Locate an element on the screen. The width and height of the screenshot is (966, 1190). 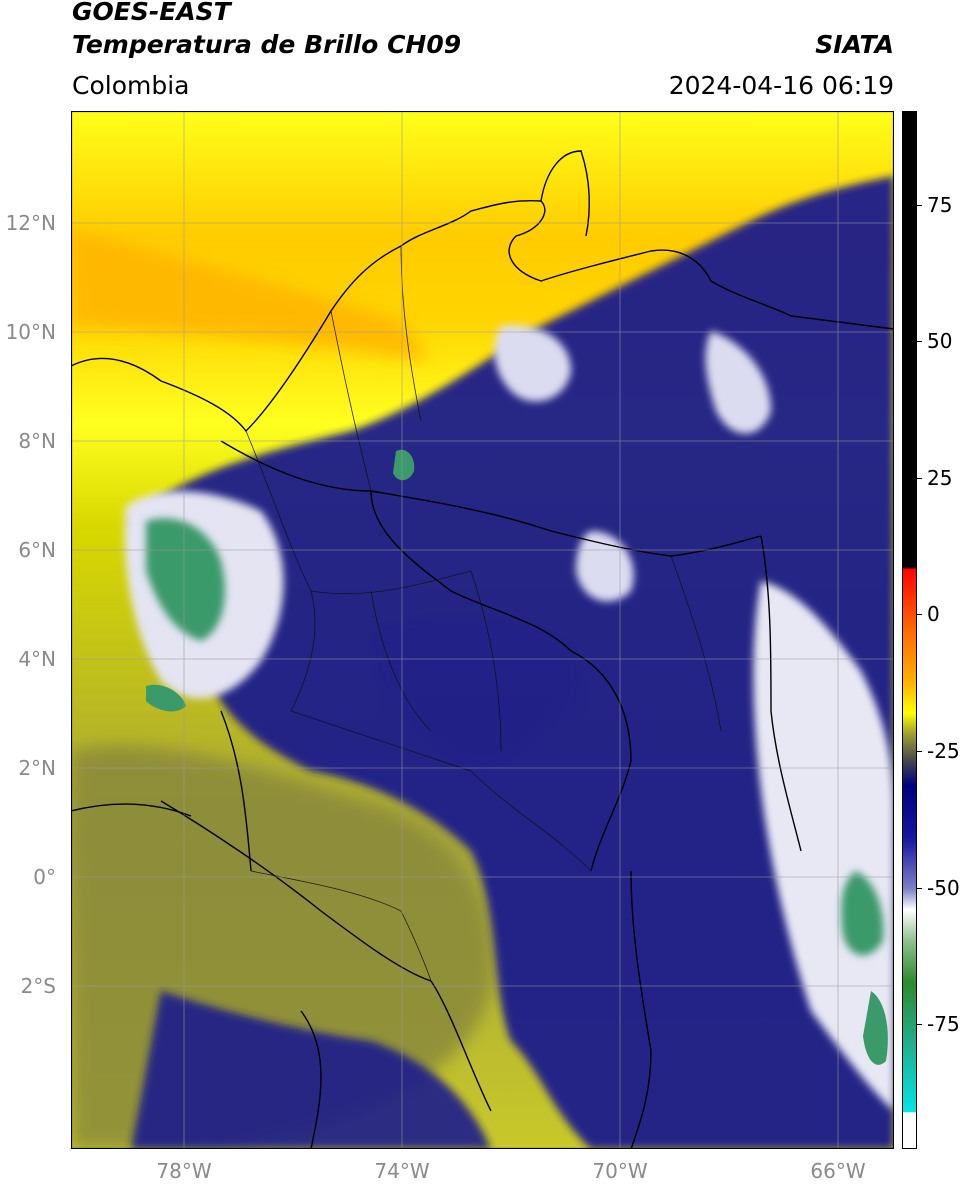
colorbar-label-75: 75 is located at coordinates (940, 205).